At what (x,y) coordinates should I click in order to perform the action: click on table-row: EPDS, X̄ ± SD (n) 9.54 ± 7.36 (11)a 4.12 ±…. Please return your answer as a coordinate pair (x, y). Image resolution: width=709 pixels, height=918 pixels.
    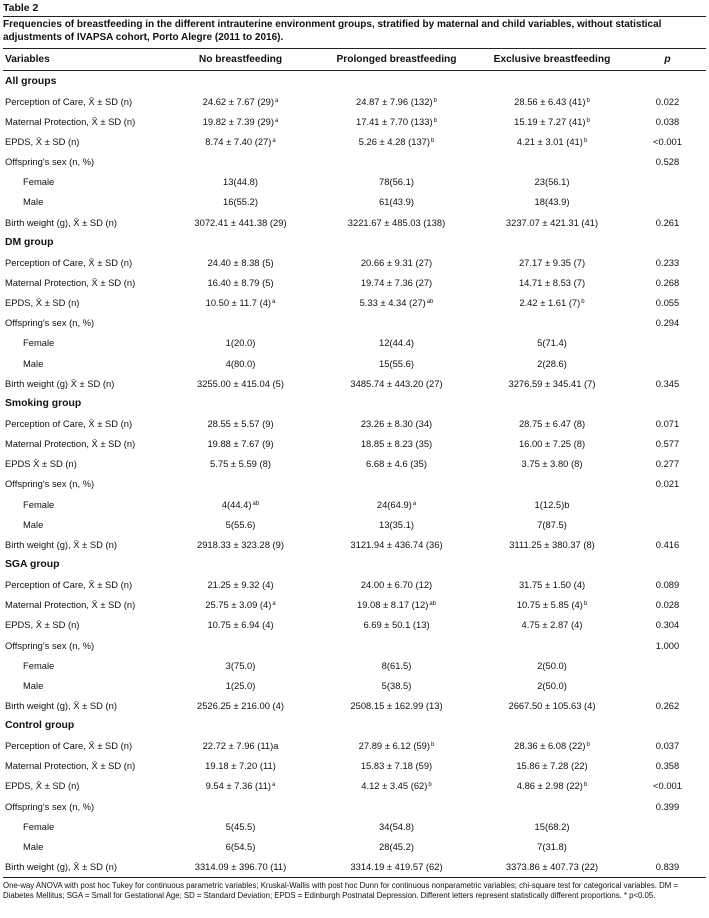
    Looking at the image, I should click on (354, 786).